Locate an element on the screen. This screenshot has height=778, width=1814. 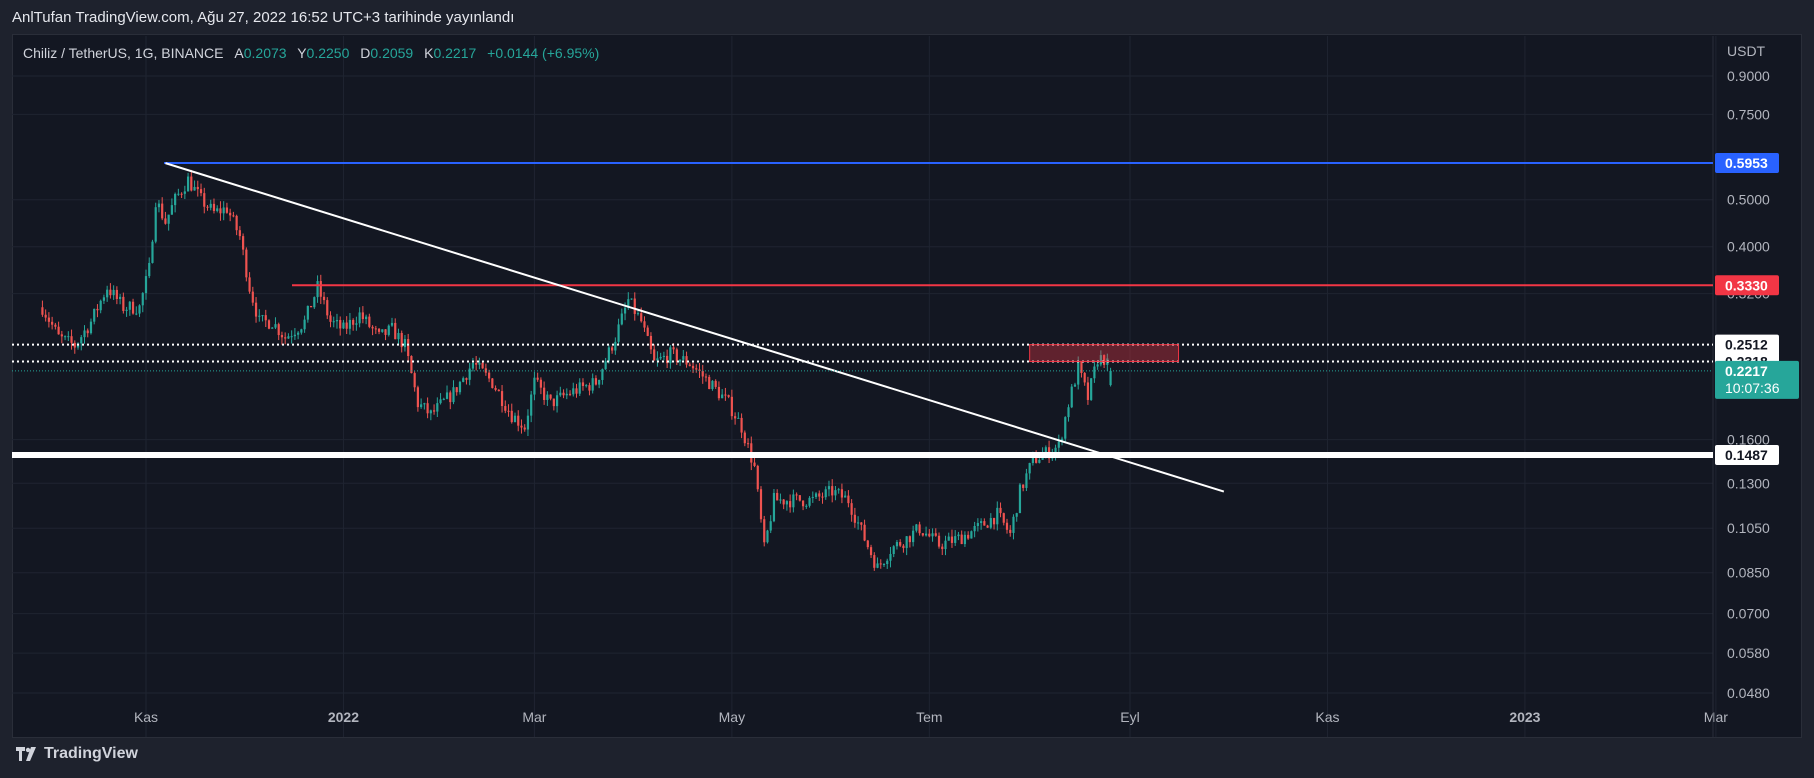
last-price-label-bg is located at coordinates (1757, 379).